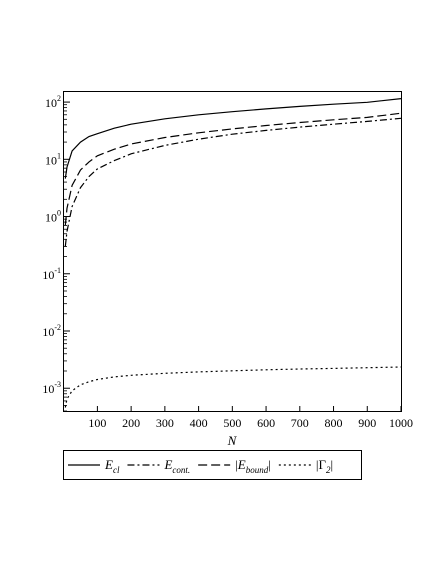 The height and width of the screenshot is (573, 443). What do you see at coordinates (53, 159) in the screenshot?
I see `y-tick-label: 10¹` at bounding box center [53, 159].